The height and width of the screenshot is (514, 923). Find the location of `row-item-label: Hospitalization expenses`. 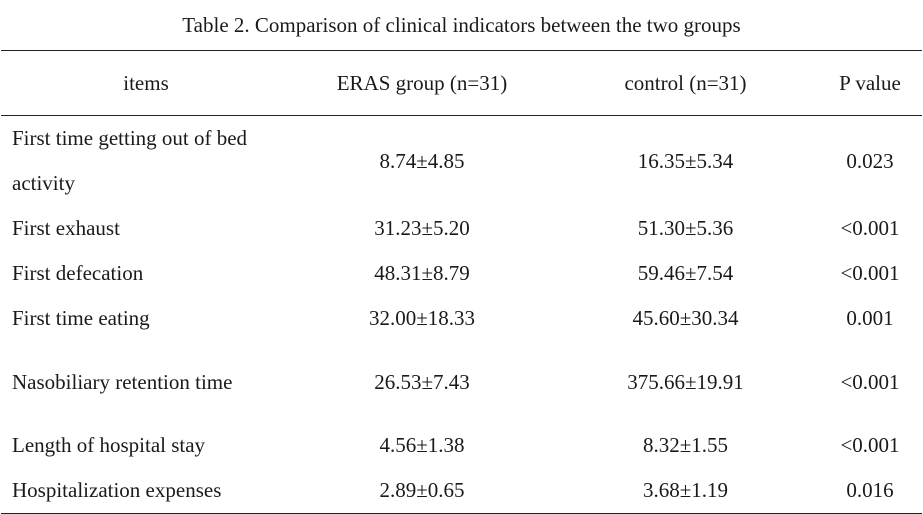

row-item-label: Hospitalization expenses is located at coordinates (117, 490).